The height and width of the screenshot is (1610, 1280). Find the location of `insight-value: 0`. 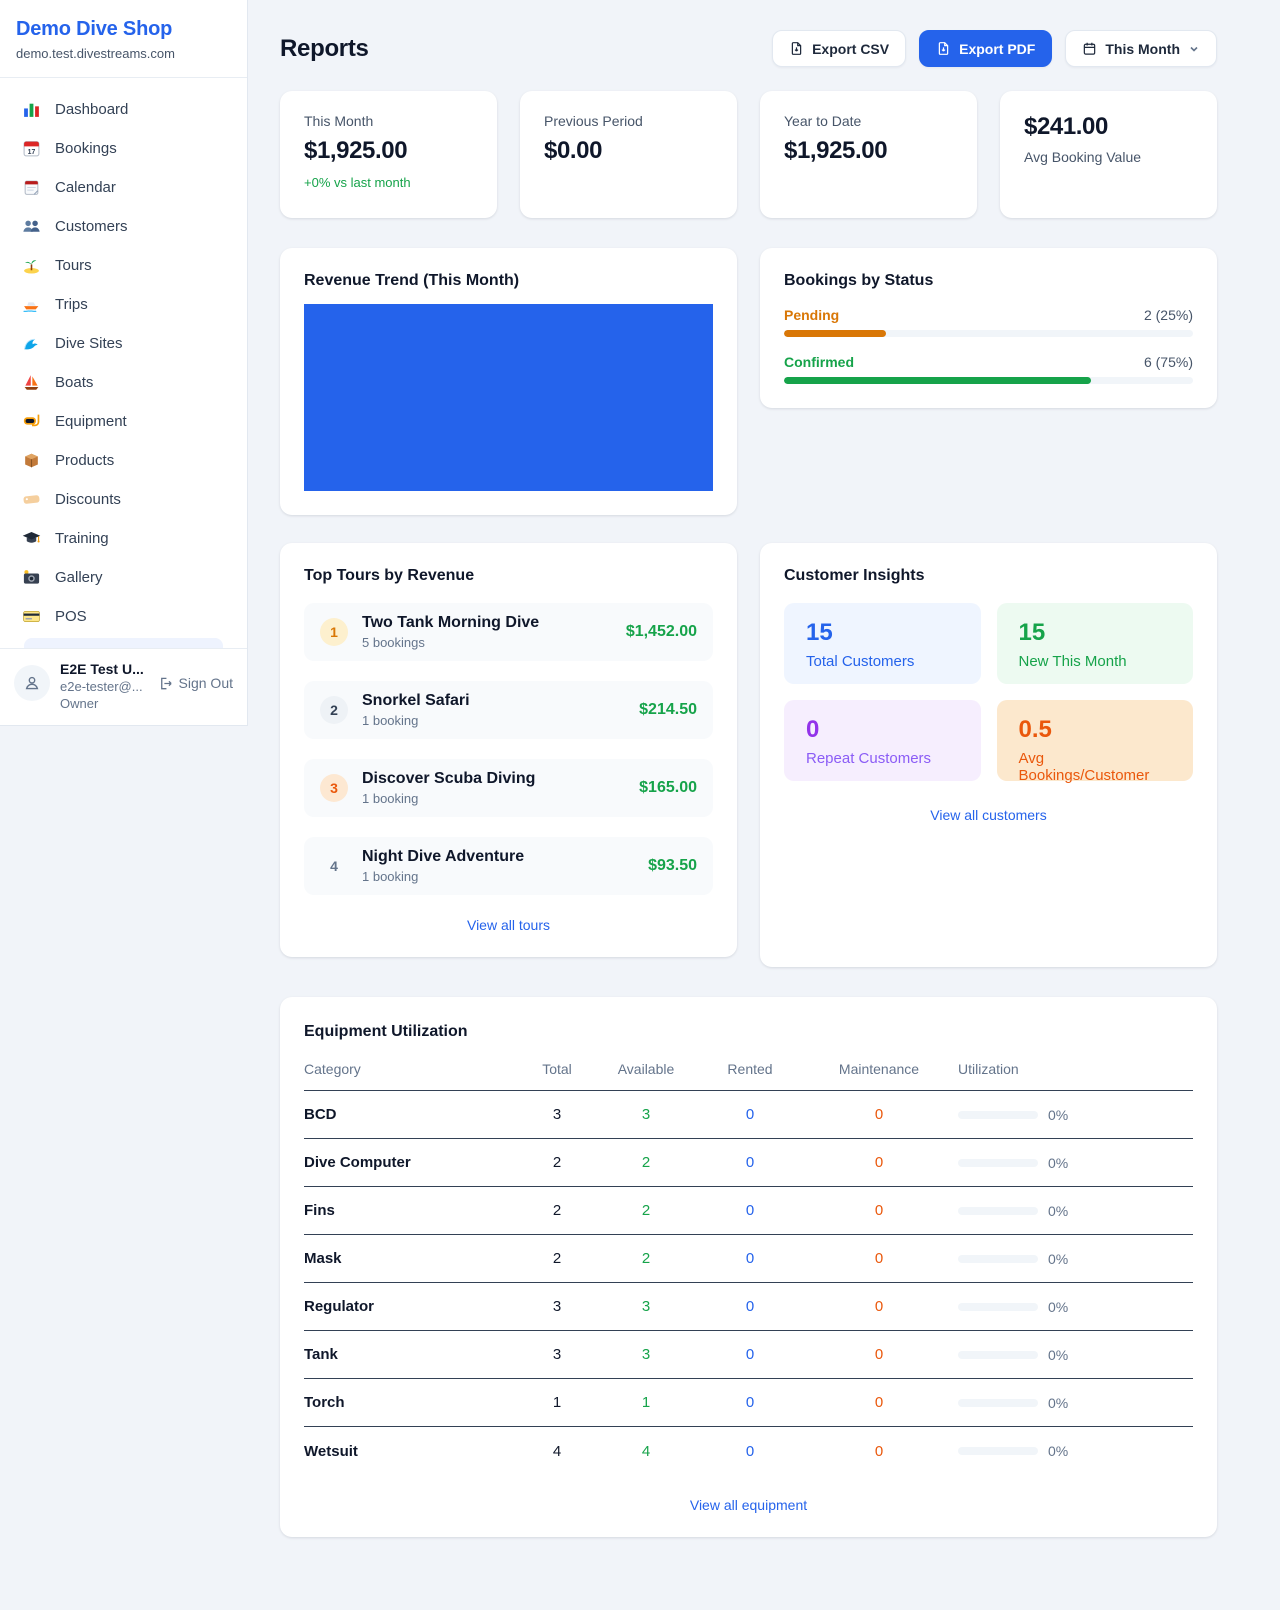

insight-value: 0 is located at coordinates (813, 729).